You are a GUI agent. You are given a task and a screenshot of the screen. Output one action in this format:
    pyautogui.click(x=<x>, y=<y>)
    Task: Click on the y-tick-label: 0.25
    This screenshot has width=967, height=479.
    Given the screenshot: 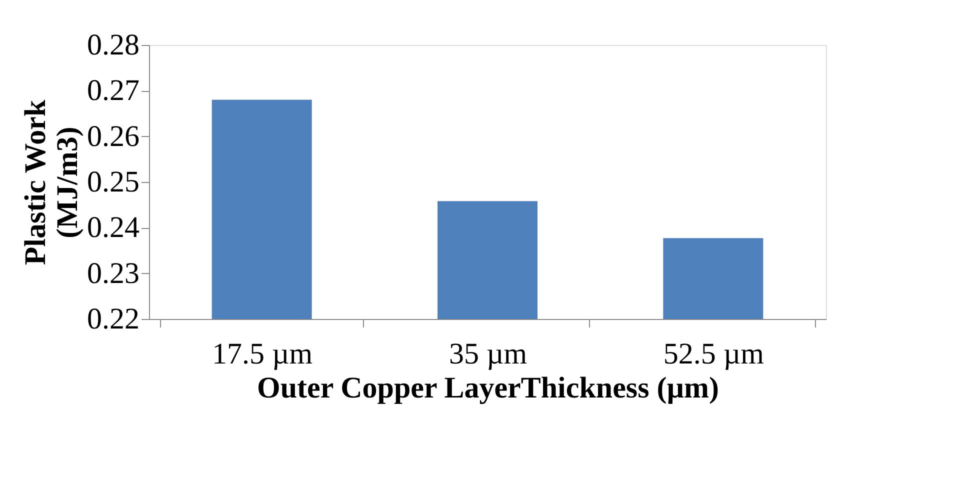 What is the action you would take?
    pyautogui.click(x=113, y=182)
    